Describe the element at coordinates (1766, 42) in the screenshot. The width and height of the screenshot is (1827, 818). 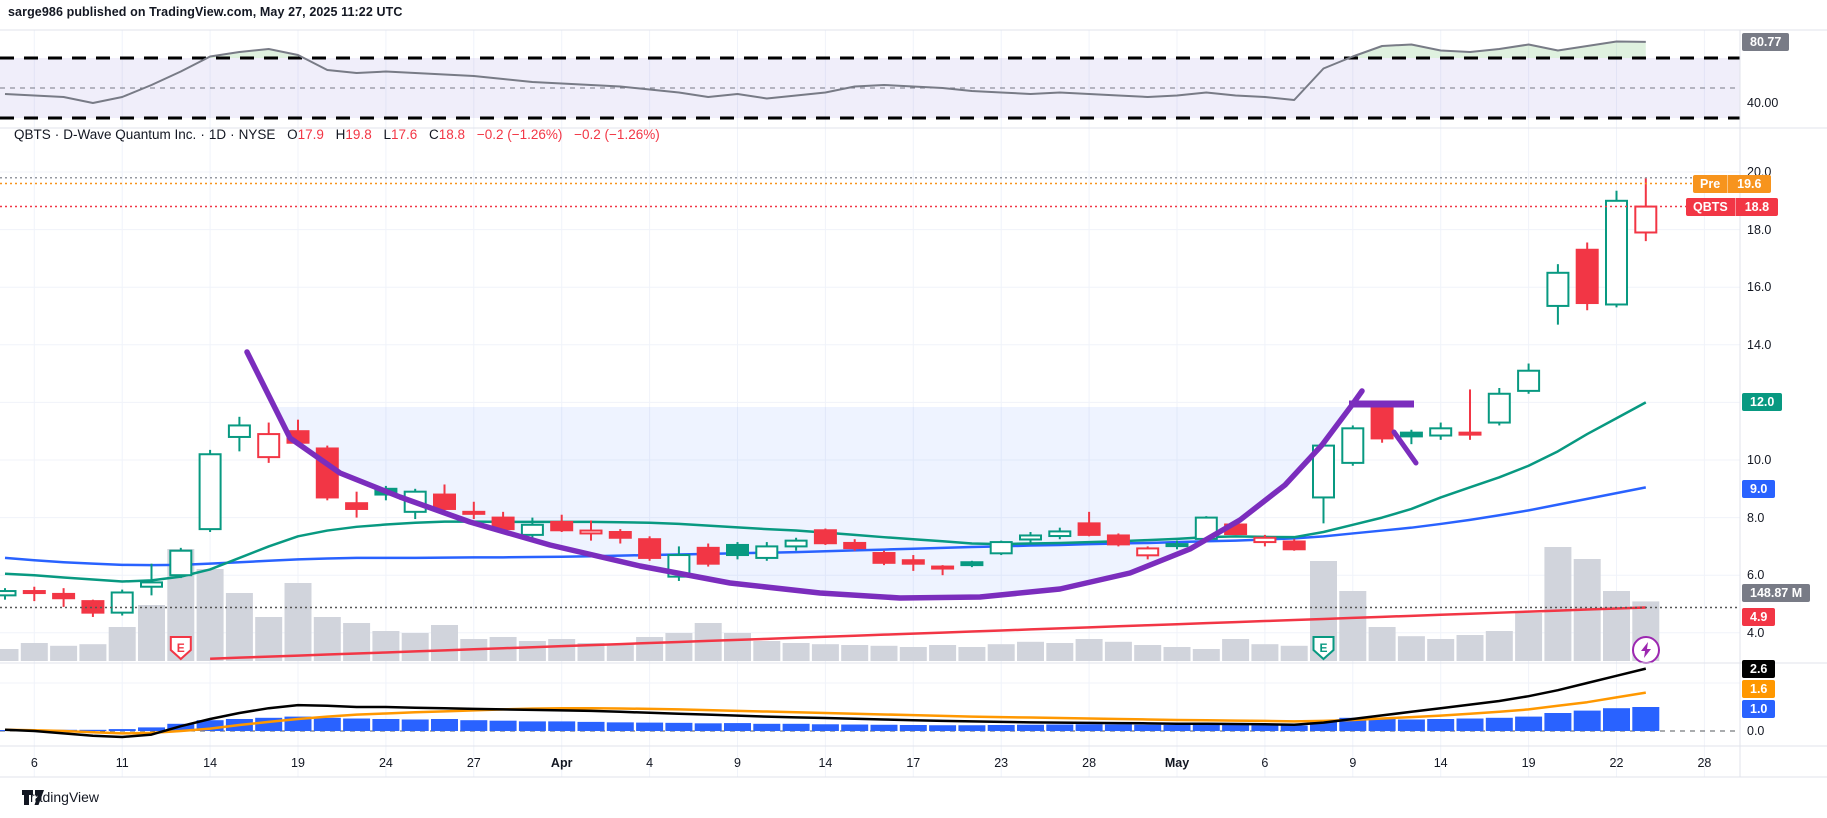
I see `rsi-value-badge: 80.77` at that location.